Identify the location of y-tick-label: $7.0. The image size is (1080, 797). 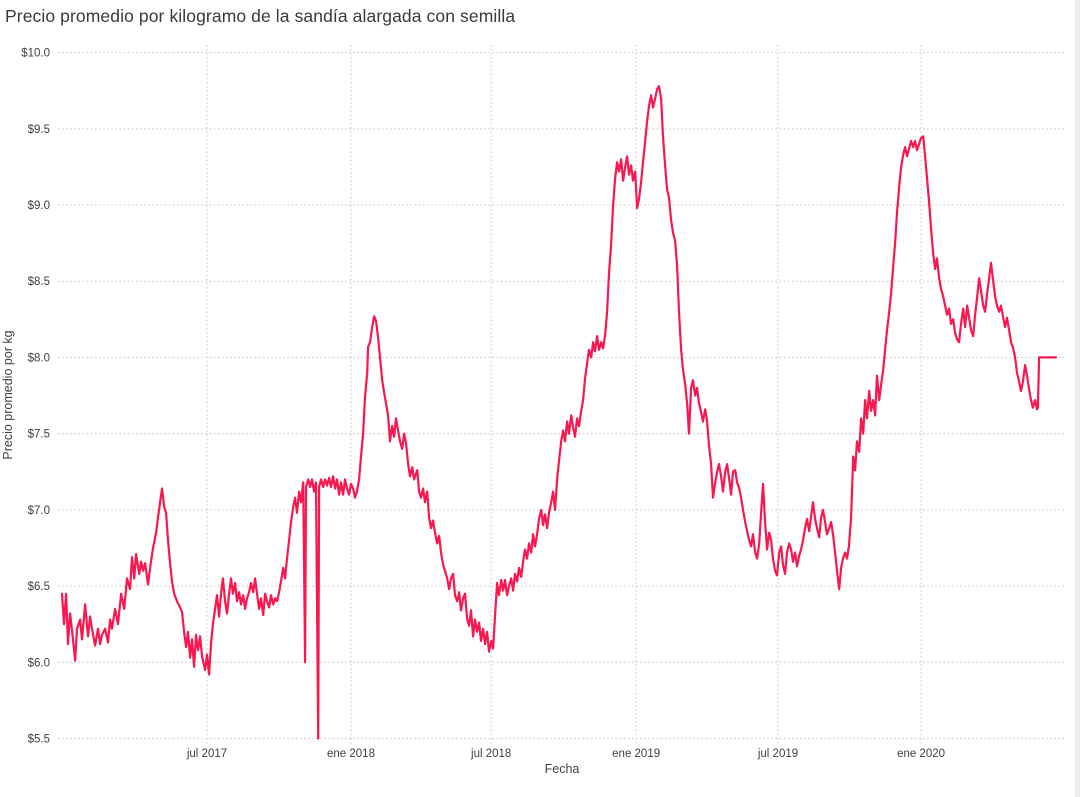
(39, 511).